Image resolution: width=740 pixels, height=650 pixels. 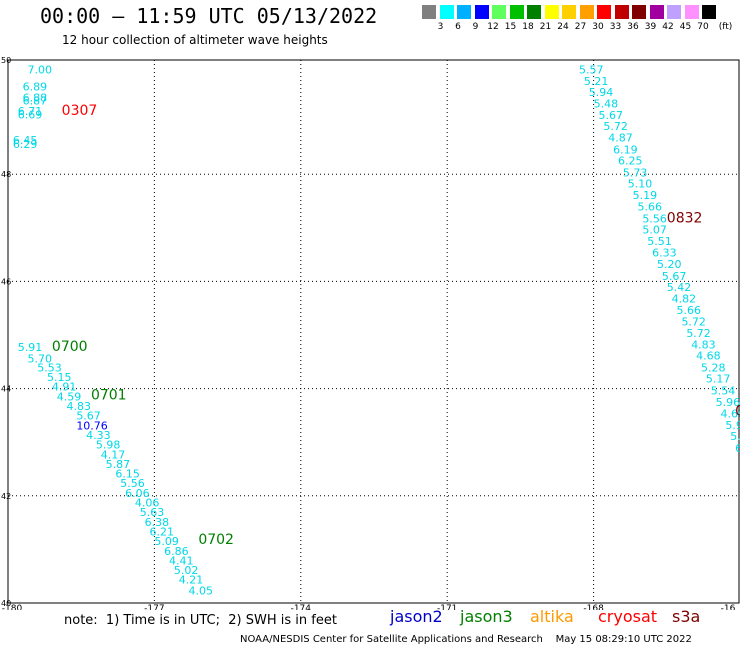 What do you see at coordinates (176, 551) in the screenshot?
I see `swh-value: 6.86` at bounding box center [176, 551].